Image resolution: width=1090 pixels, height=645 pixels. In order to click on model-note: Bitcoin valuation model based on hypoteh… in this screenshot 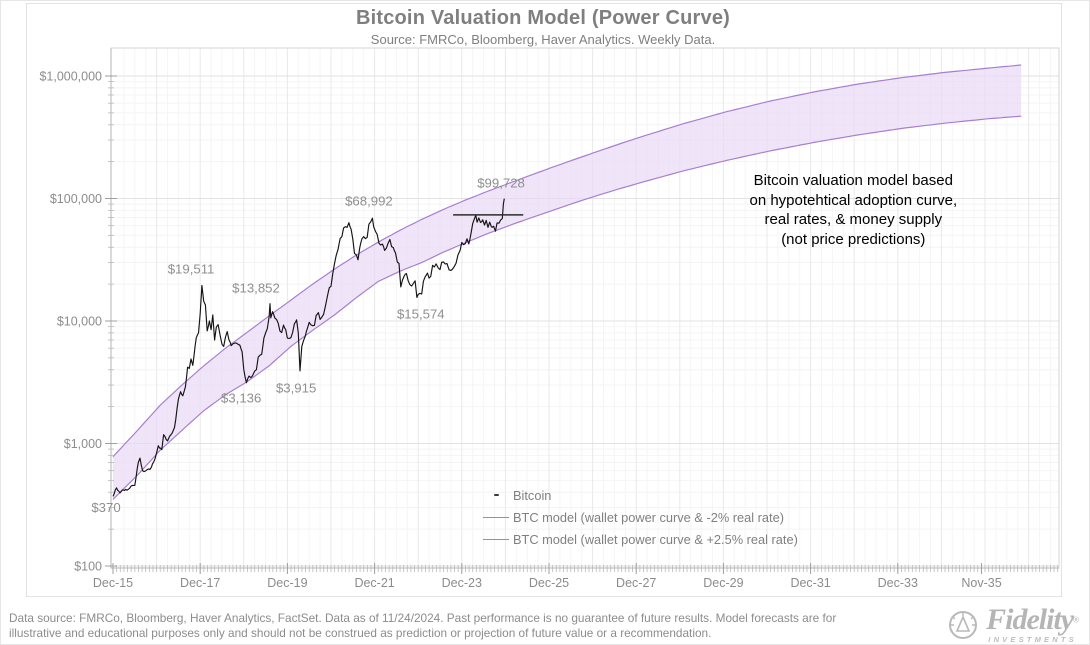, I will do `click(853, 210)`.